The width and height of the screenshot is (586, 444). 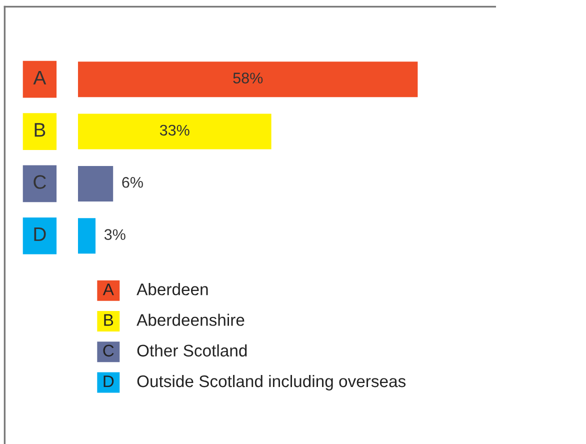 What do you see at coordinates (109, 382) in the screenshot?
I see `category-label: D` at bounding box center [109, 382].